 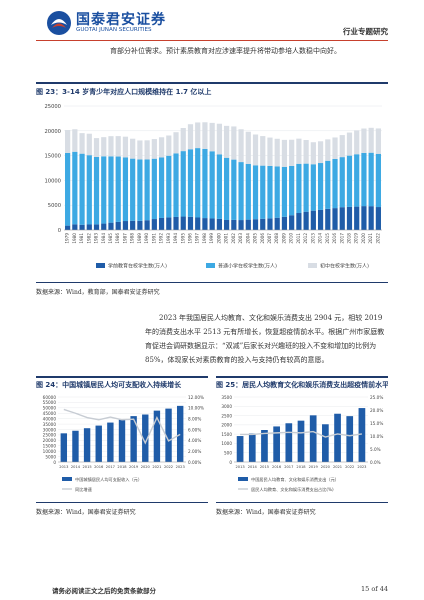 I want to click on legend-label: 初中在校学生数(万人), so click(x=344, y=266).